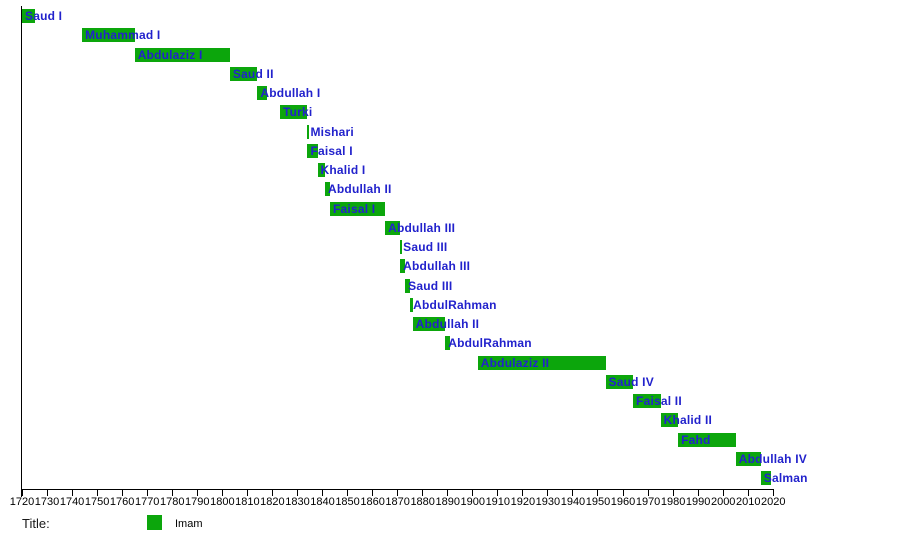 The height and width of the screenshot is (540, 900). What do you see at coordinates (450, 525) in the screenshot?
I see `legend: Title: Imam` at bounding box center [450, 525].